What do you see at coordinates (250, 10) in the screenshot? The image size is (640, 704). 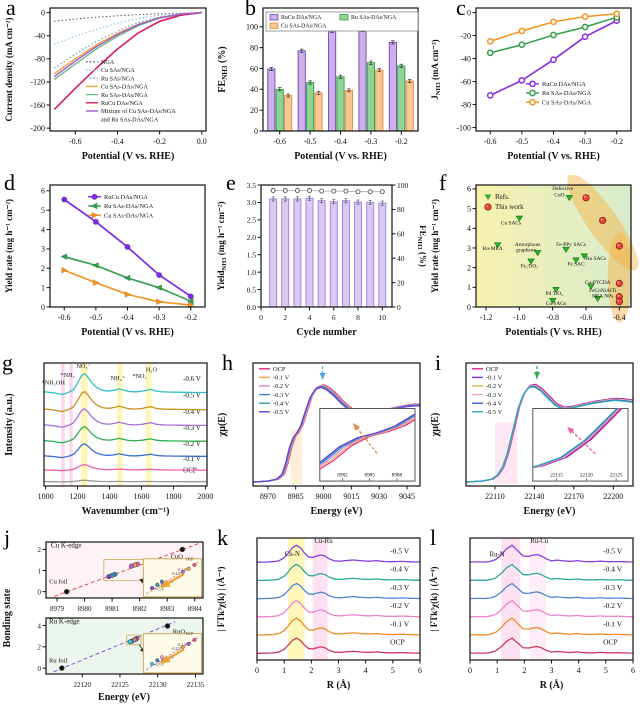 I see `panel-letter-b: b` at bounding box center [250, 10].